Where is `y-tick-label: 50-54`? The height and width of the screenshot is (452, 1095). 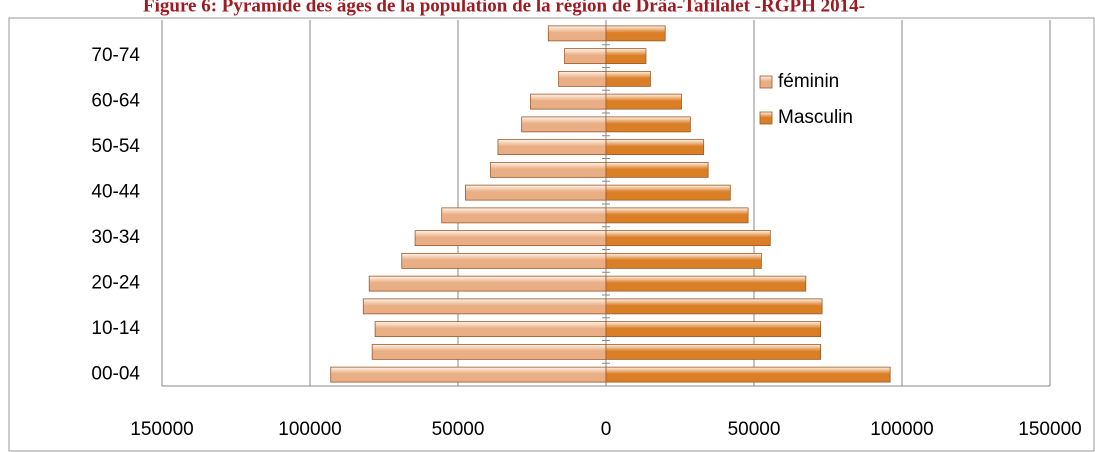
y-tick-label: 50-54 is located at coordinates (115, 146).